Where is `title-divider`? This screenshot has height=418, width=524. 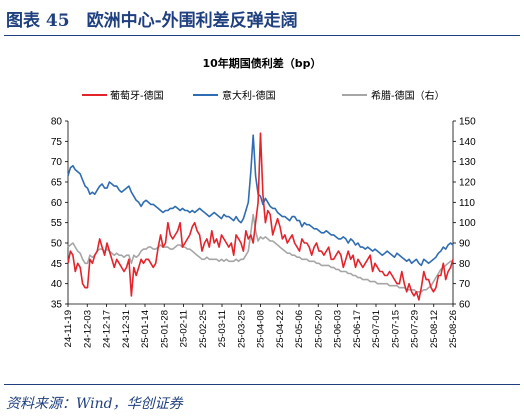 title-divider is located at coordinates (262, 35).